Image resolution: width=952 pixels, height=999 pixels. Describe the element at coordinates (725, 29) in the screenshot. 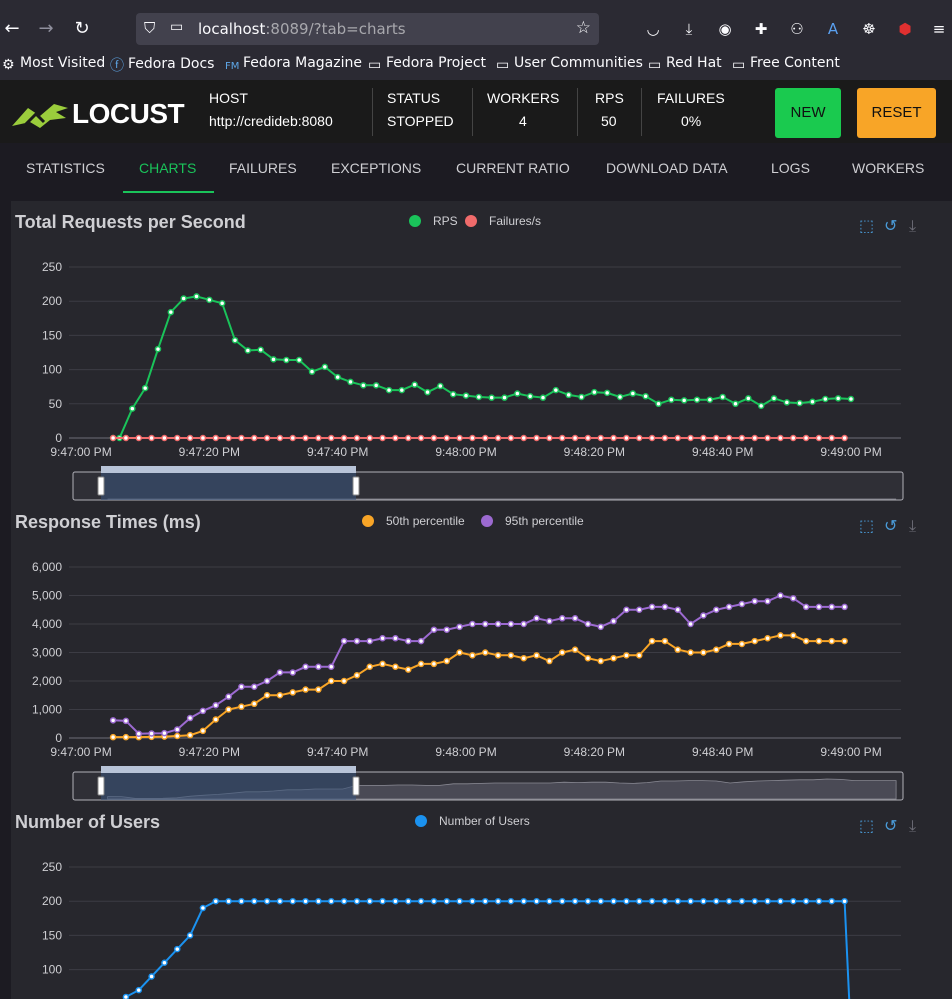

I see `account-icon: ◉` at that location.